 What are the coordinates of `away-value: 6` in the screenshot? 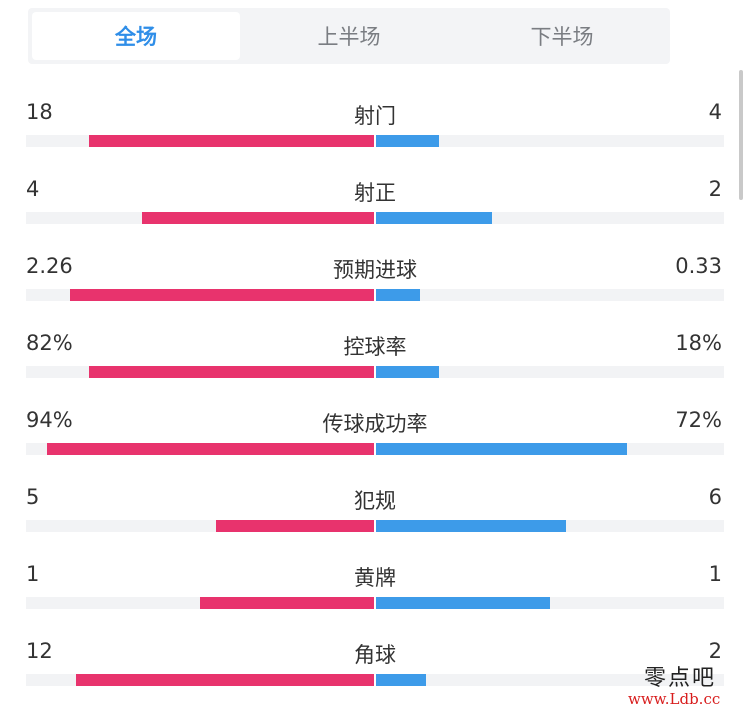 It's located at (715, 497).